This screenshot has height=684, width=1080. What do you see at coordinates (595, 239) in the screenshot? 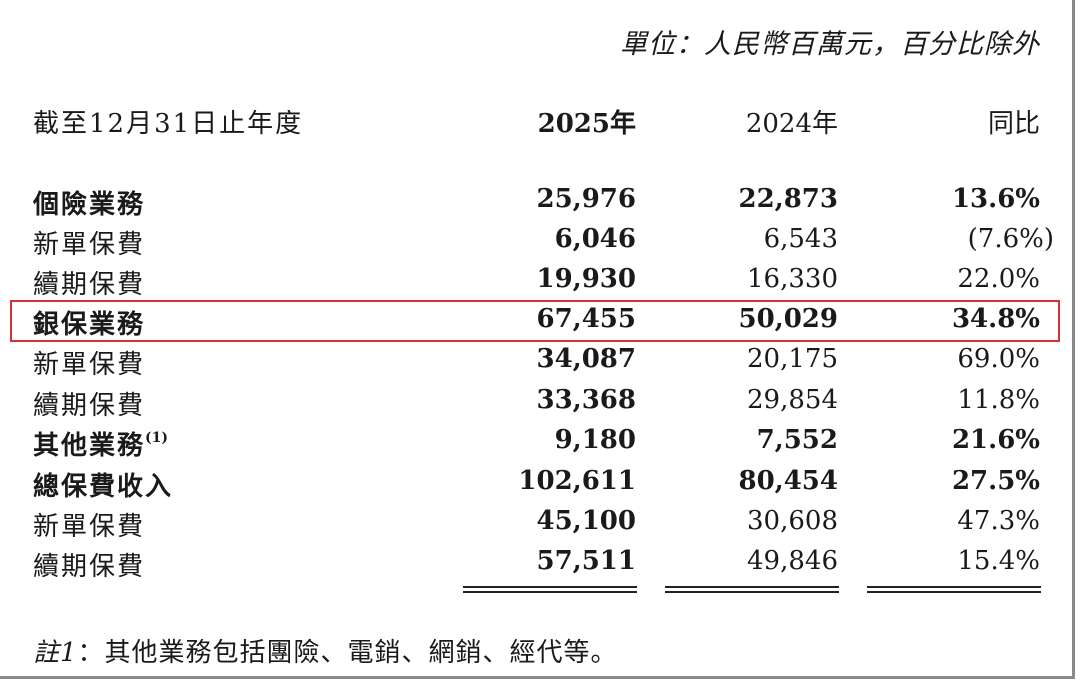
I see `cell-2025: 6,046` at bounding box center [595, 239].